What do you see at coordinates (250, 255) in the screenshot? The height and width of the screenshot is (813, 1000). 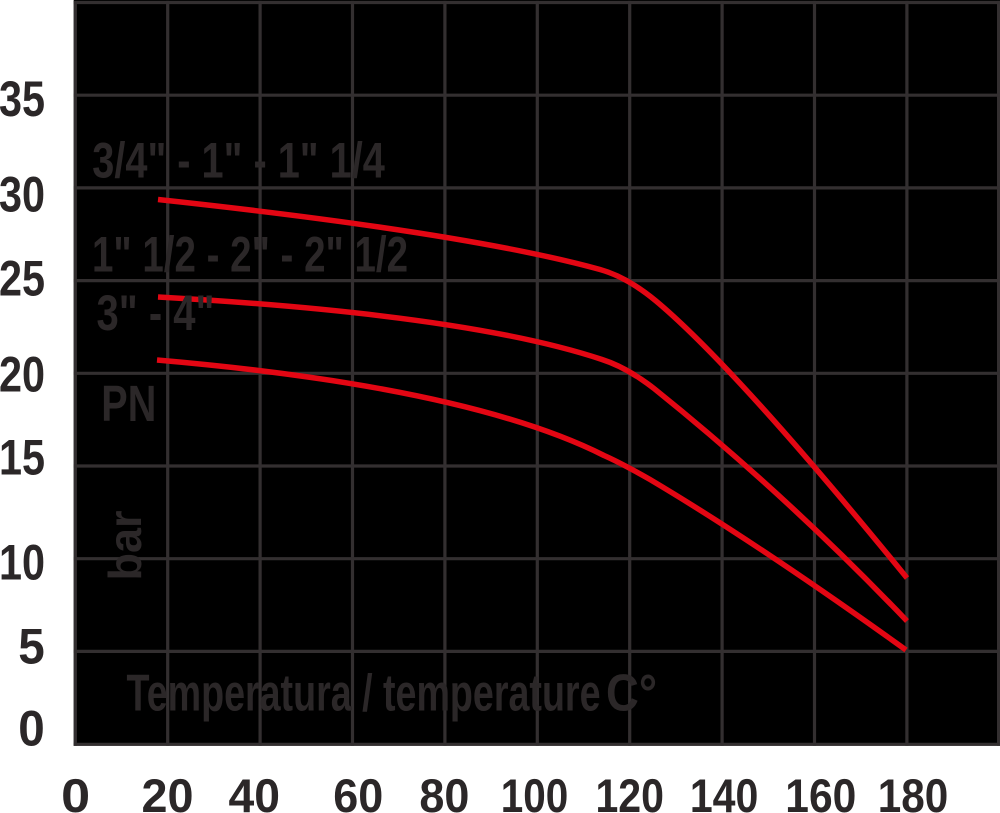 I see `svg-text: 1" 1/2 - 2" - 2" 1/2` at bounding box center [250, 255].